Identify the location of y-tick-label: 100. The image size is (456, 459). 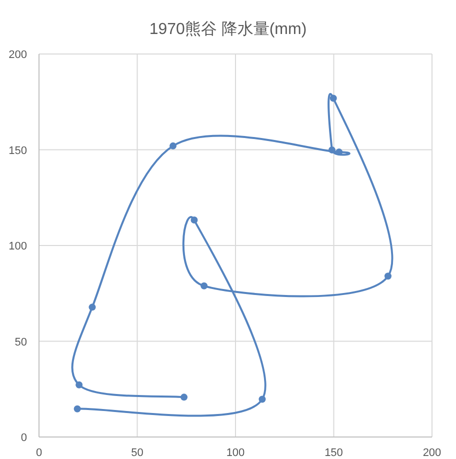
(17, 246).